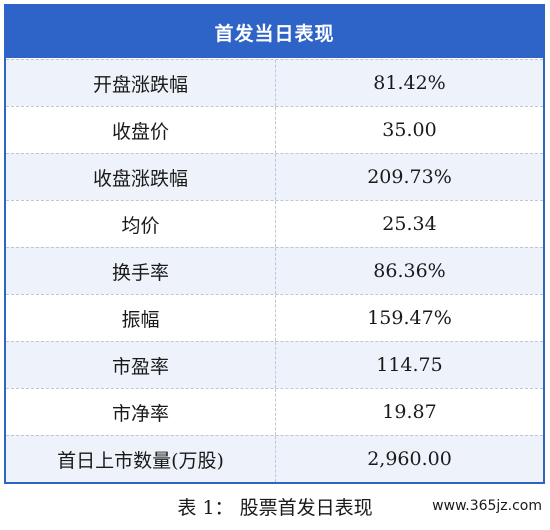 Image resolution: width=550 pixels, height=530 pixels. Describe the element at coordinates (409, 271) in the screenshot. I see `row-value: 86.36%` at that location.